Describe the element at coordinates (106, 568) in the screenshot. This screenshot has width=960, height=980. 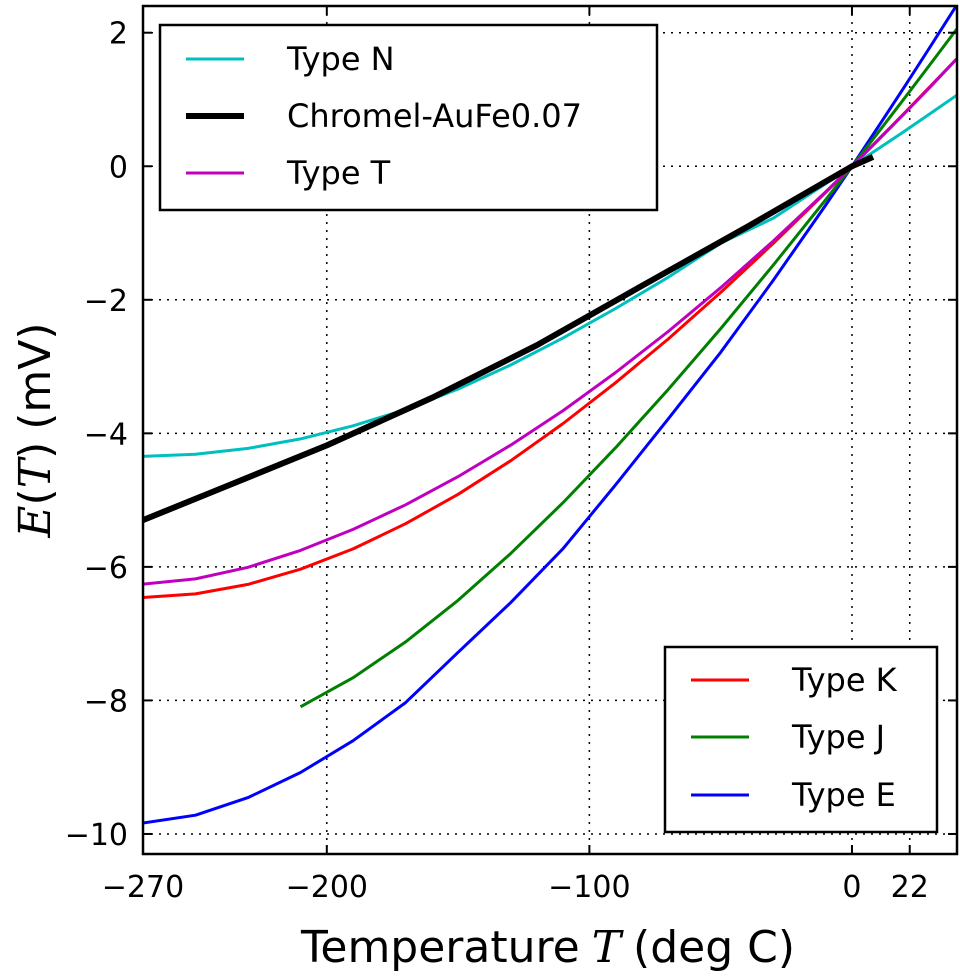
I see `y-tick-label: −6` at that location.